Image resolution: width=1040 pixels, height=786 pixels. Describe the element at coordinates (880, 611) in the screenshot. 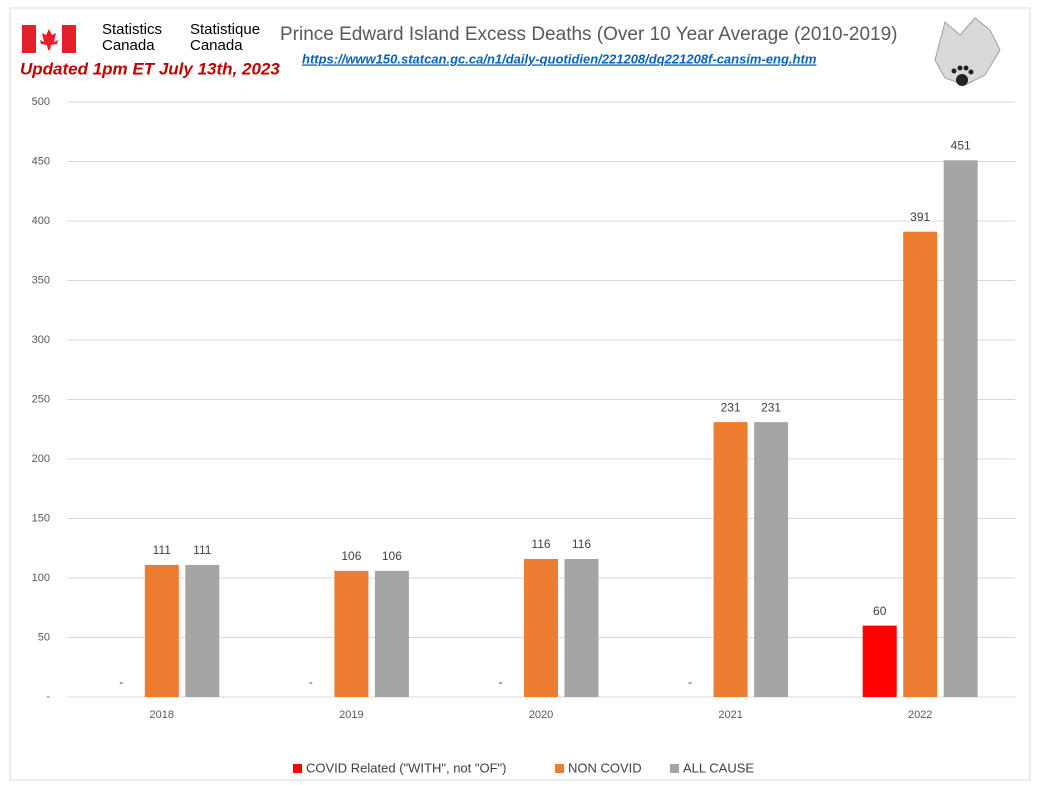

I see `data-label: 60` at that location.